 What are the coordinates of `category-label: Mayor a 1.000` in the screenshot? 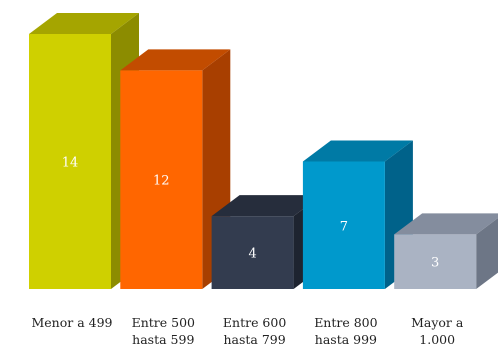 It's located at (437, 330).